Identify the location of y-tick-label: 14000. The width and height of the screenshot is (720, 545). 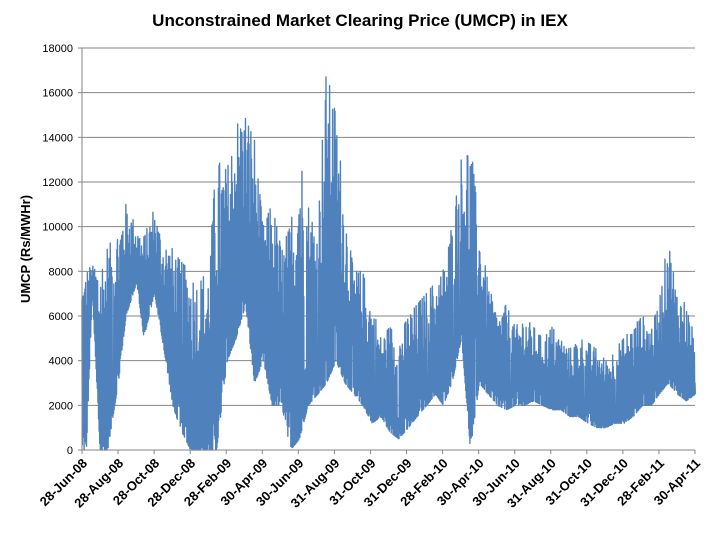
(57, 138).